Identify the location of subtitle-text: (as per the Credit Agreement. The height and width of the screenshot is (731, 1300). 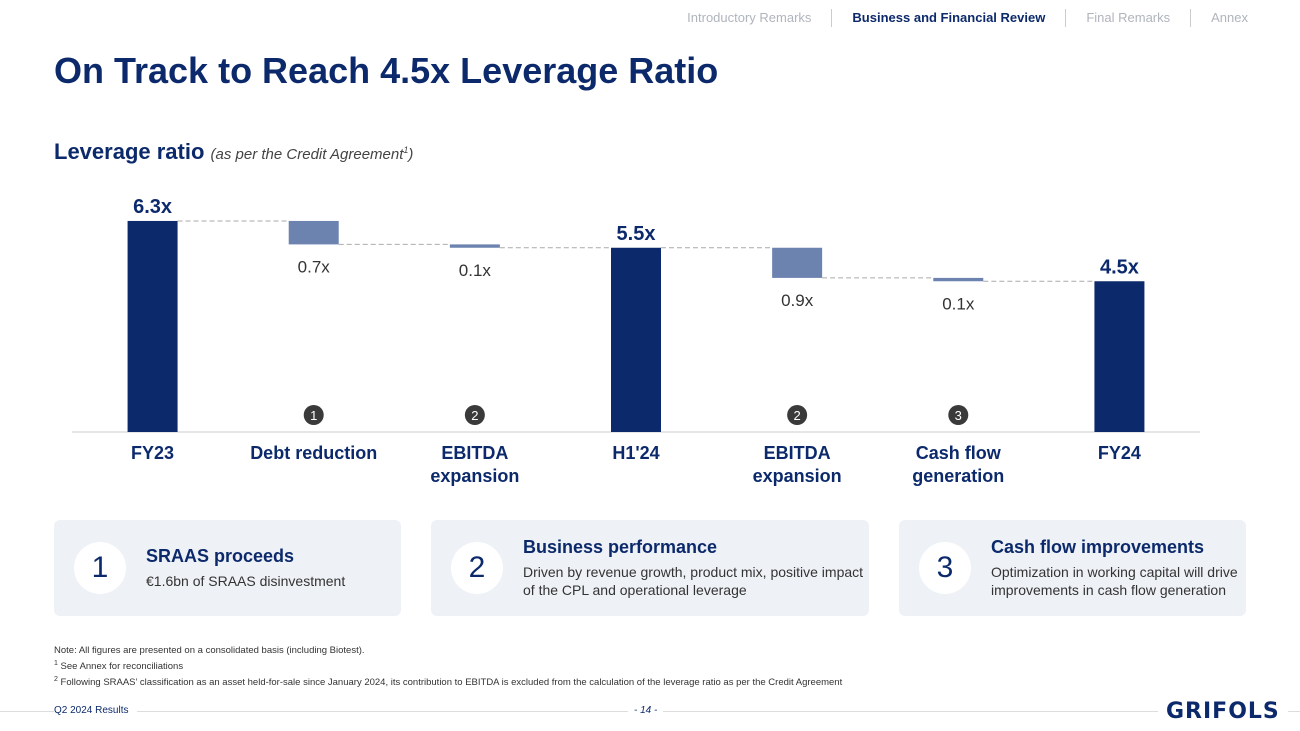
(307, 154).